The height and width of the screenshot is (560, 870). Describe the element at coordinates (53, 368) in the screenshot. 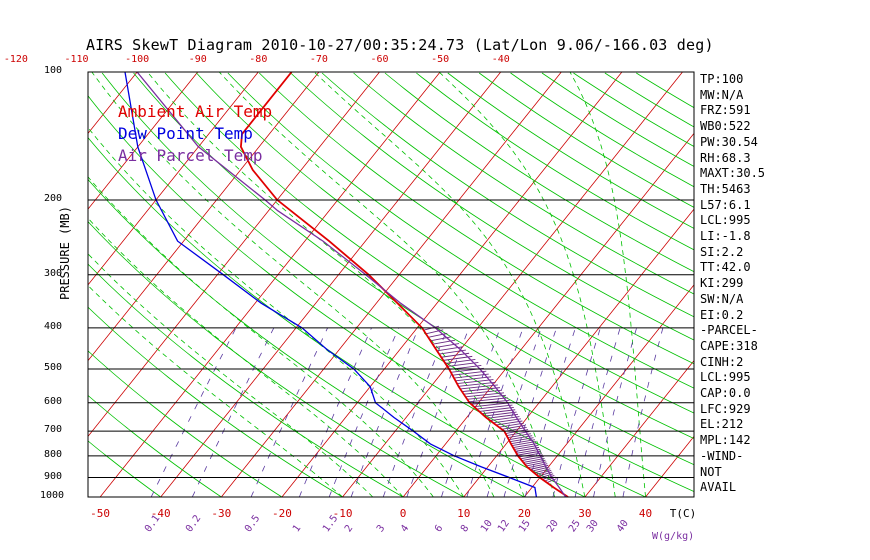

I see `pressure-tick-label: 500` at that location.